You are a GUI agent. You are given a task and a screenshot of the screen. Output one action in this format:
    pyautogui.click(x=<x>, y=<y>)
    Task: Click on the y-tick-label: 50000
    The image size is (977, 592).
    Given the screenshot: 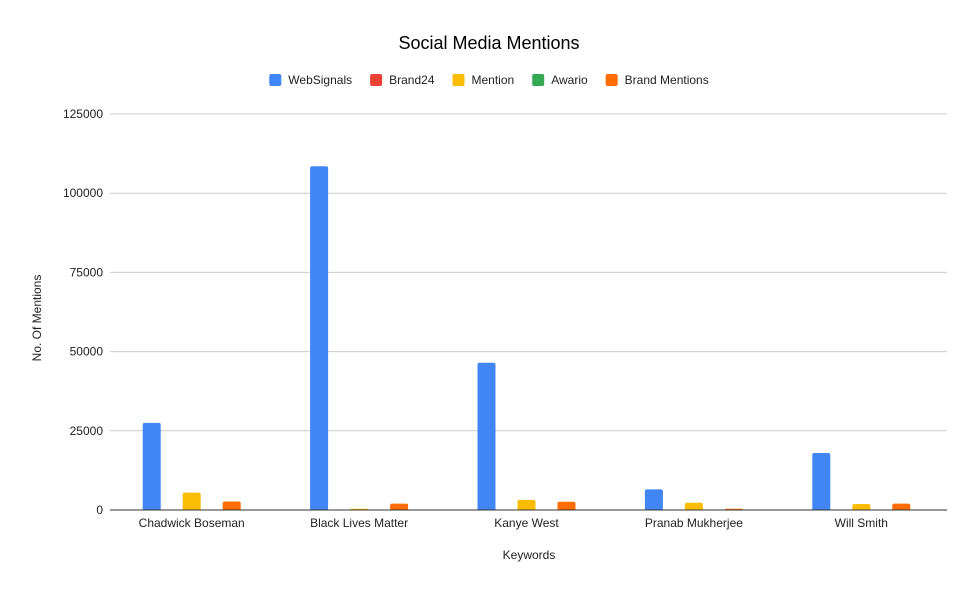 What is the action you would take?
    pyautogui.click(x=87, y=352)
    